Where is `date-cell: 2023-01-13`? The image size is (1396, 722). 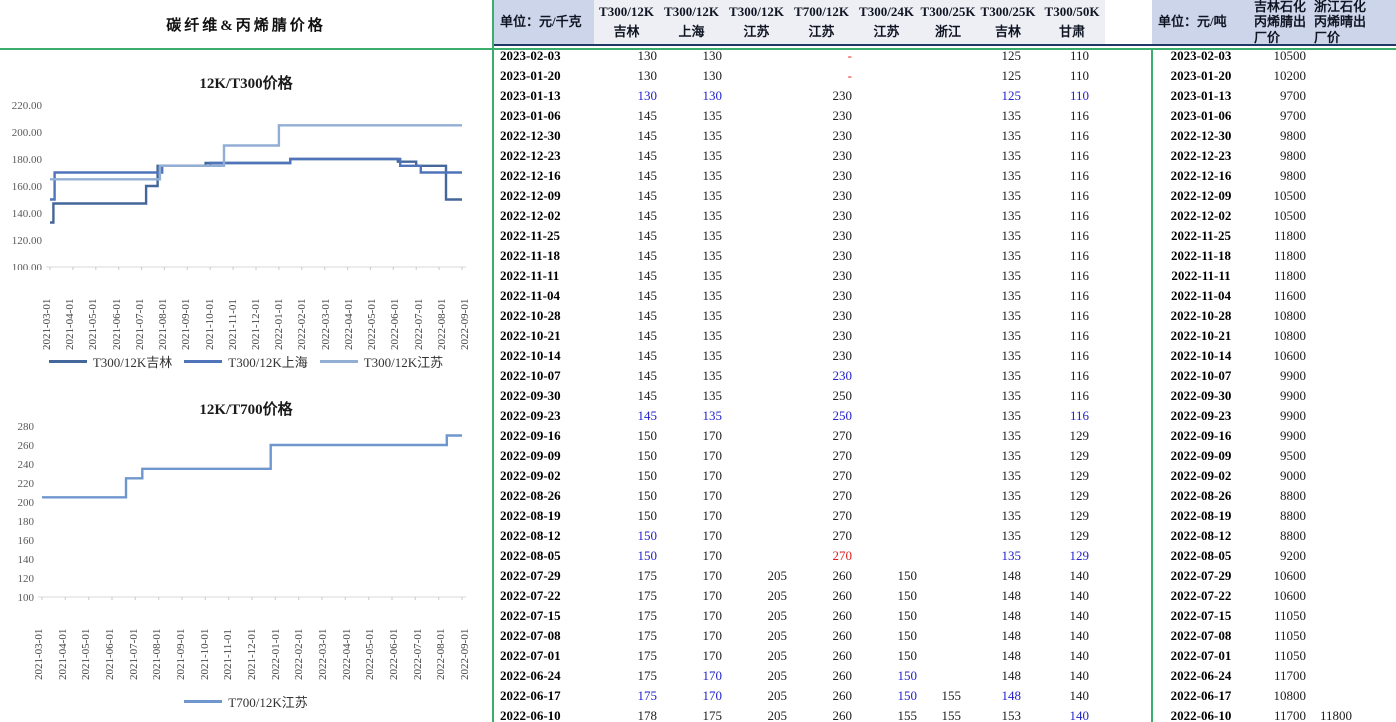
date-cell: 2023-01-13 is located at coordinates (530, 95).